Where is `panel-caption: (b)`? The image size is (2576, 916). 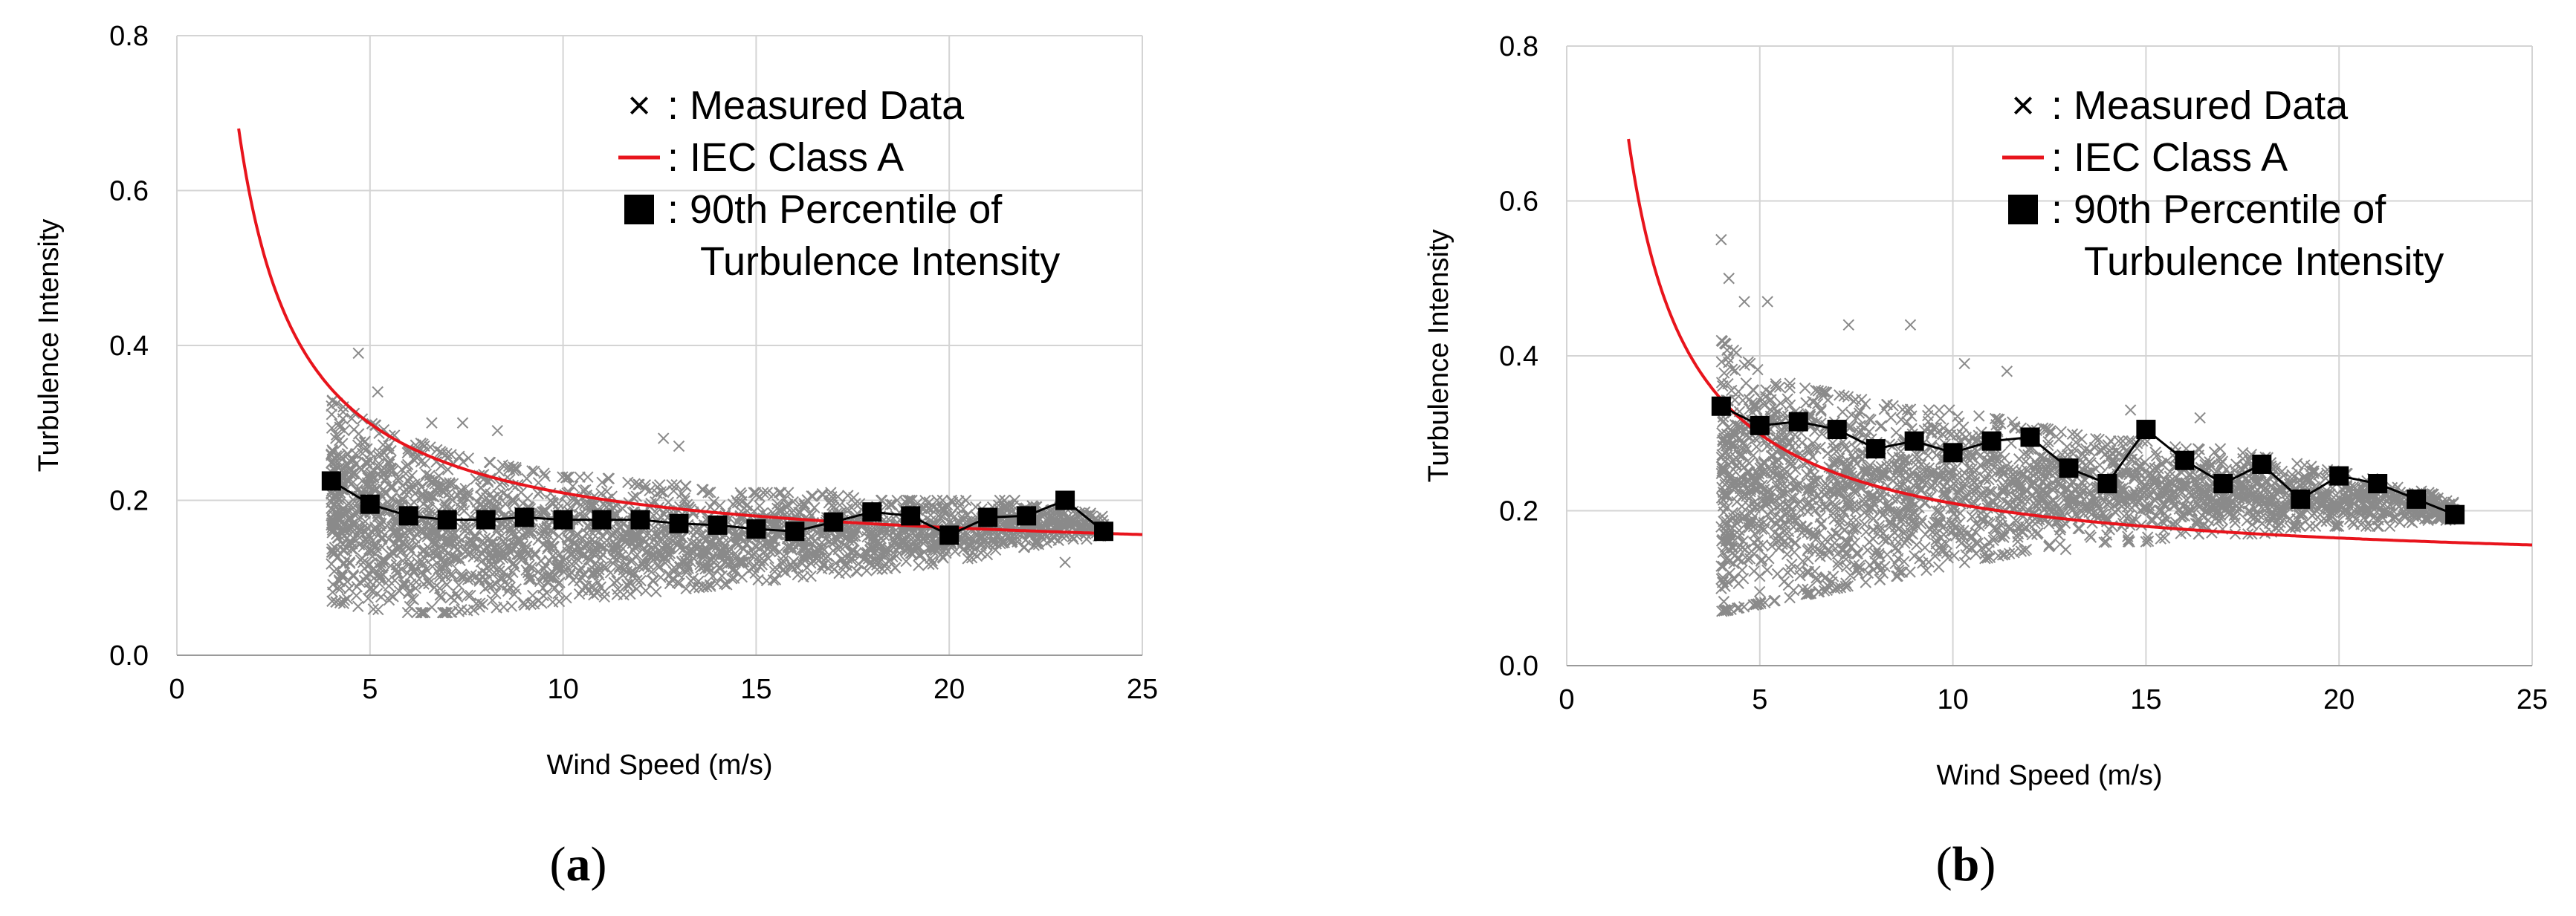 panel-caption: (b) is located at coordinates (1966, 864).